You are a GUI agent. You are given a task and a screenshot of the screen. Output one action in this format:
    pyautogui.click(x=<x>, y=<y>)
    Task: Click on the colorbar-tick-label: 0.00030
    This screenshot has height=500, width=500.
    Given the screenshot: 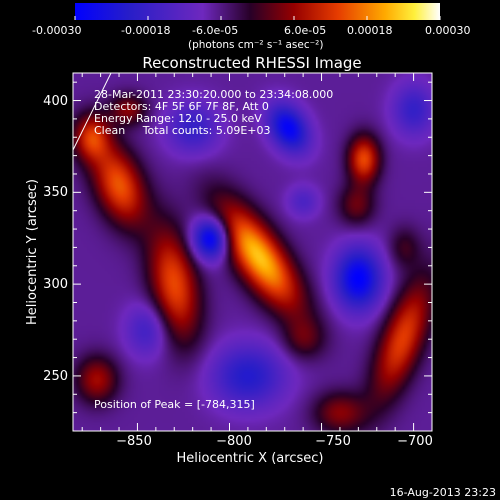 What is the action you would take?
    pyautogui.click(x=448, y=30)
    